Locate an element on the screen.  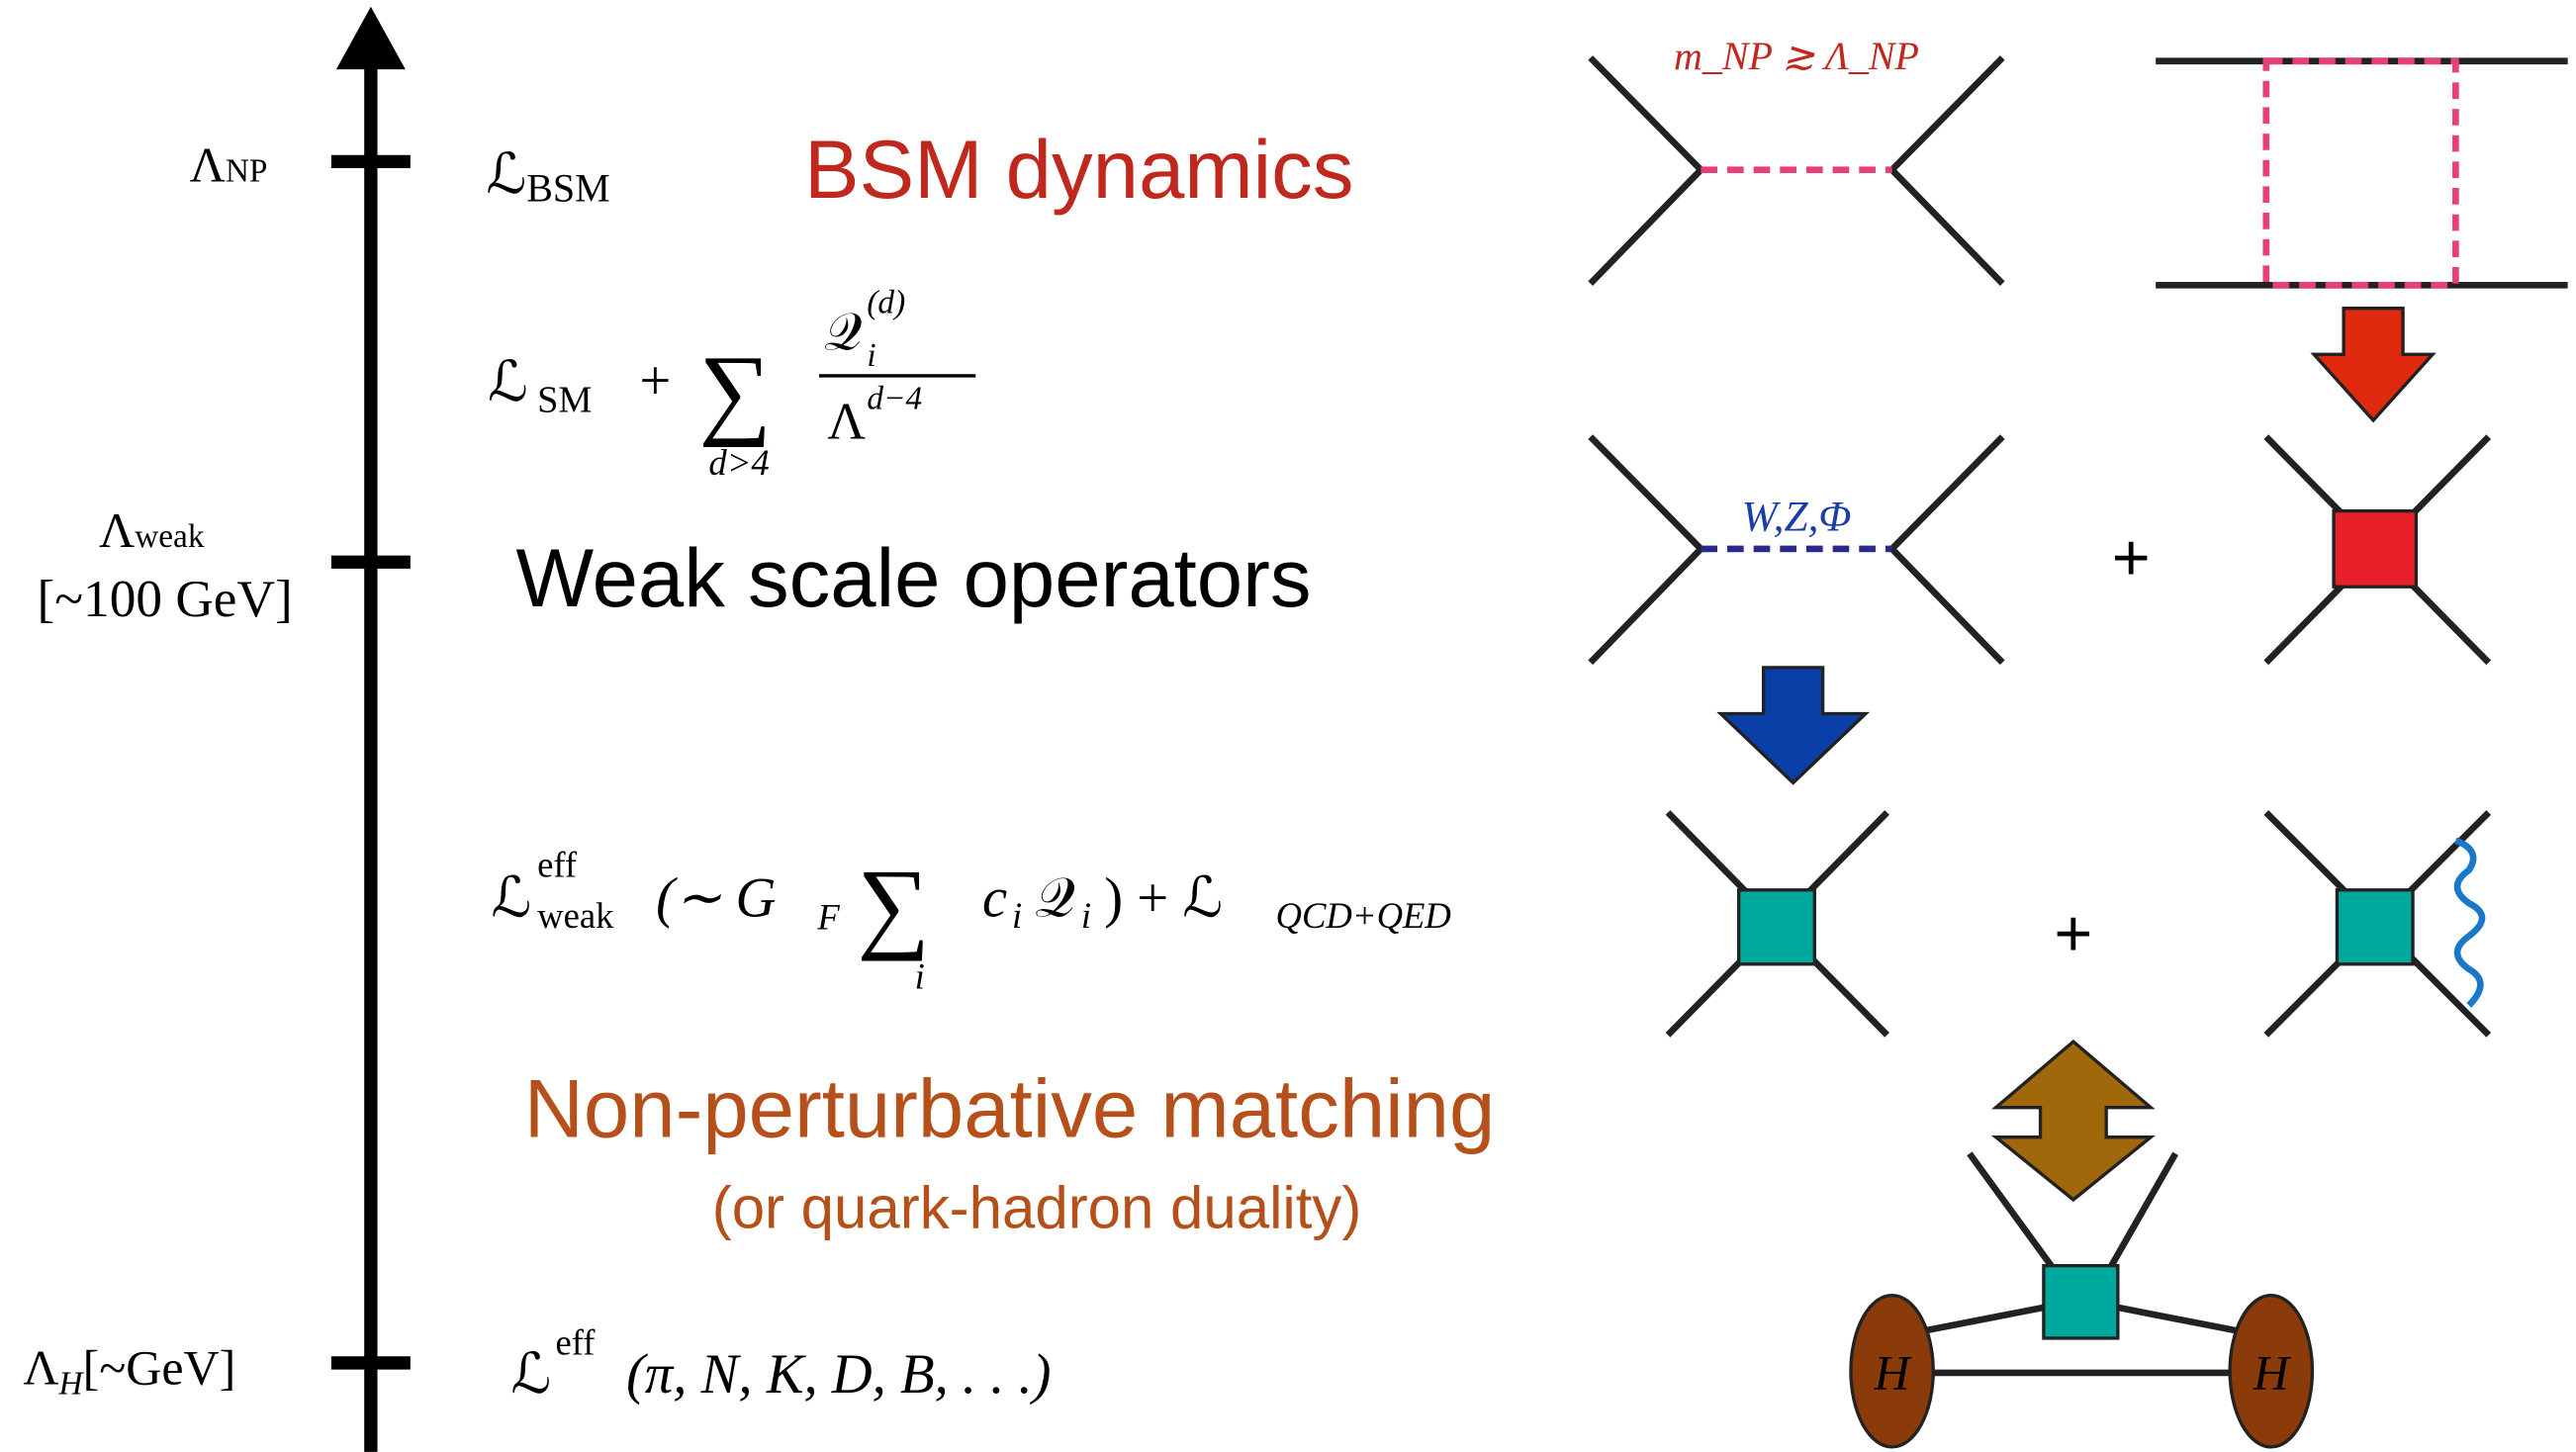
axis-arrow is located at coordinates (370, 38).